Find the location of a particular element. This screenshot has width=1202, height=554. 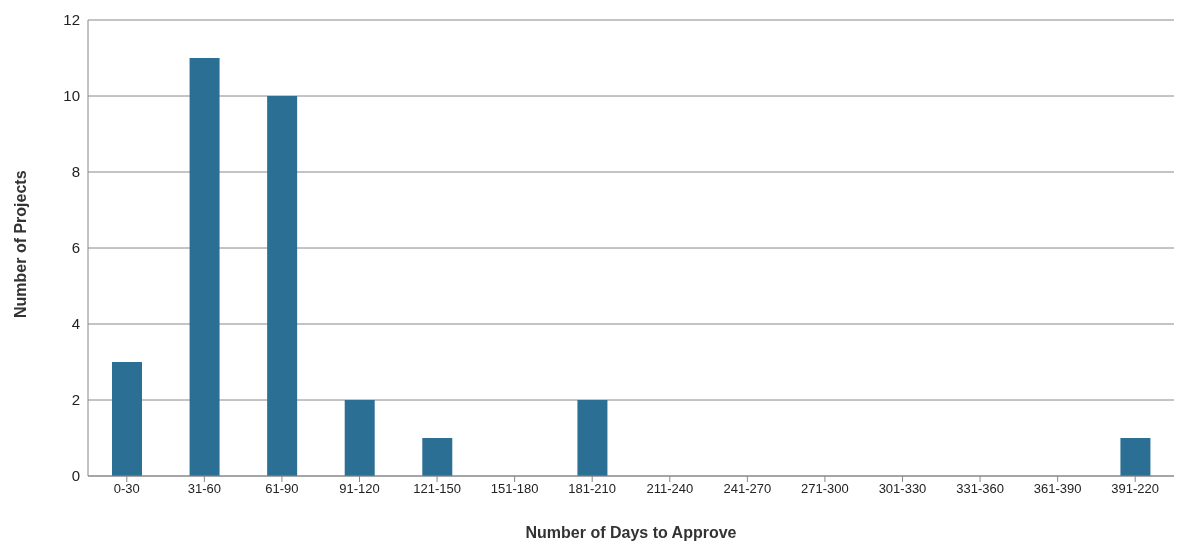

x-tick-label: 331-360 is located at coordinates (980, 489).